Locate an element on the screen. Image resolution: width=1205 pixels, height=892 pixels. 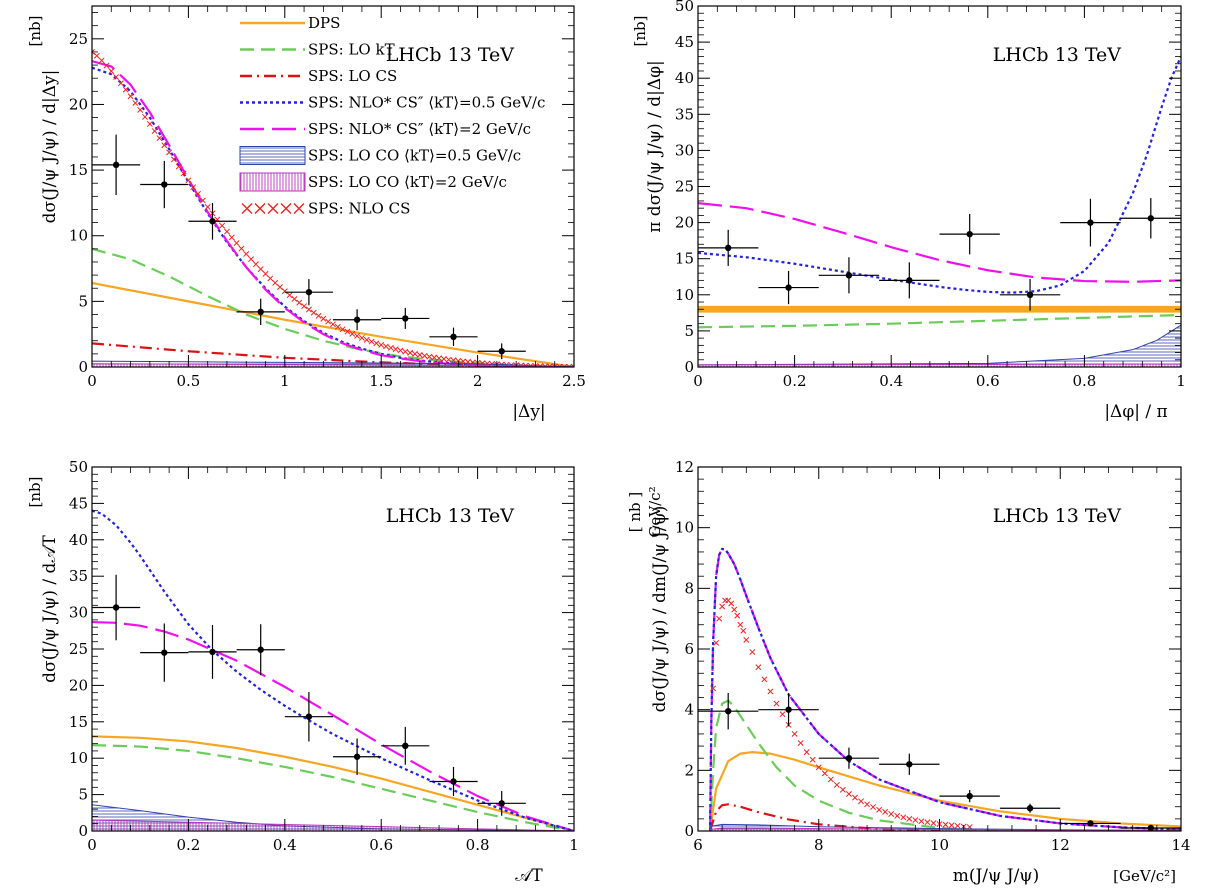
curve-dashdot is located at coordinates (323, 354).